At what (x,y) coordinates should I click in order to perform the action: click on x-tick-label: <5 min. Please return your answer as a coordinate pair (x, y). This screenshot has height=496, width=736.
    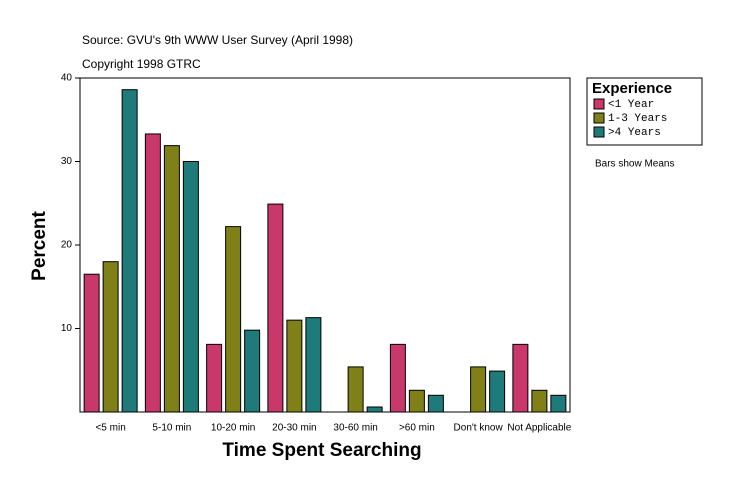
    Looking at the image, I should click on (110, 428).